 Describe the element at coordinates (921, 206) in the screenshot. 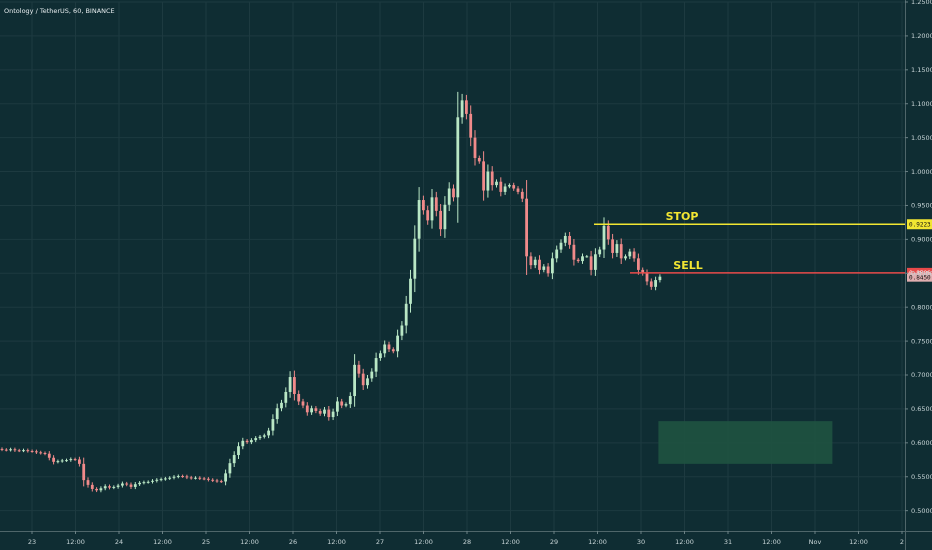

I see `price-tick-label: 0.9500` at that location.